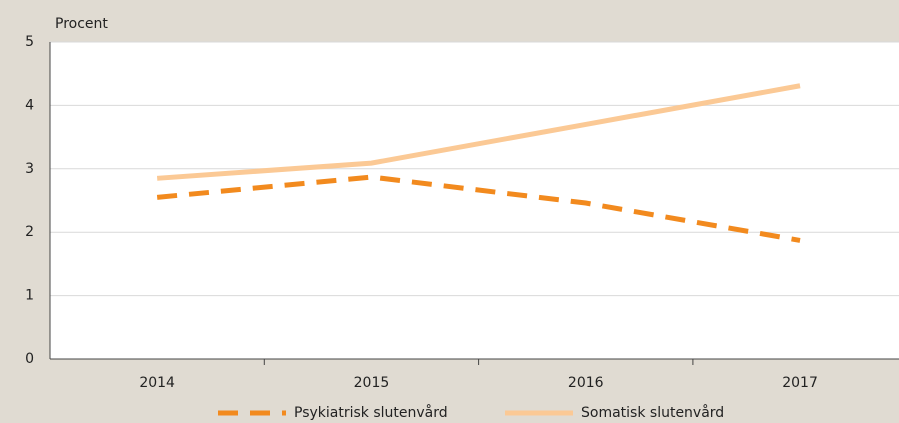 This screenshot has height=423, width=899. I want to click on y-tick-label: 3, so click(29, 169).